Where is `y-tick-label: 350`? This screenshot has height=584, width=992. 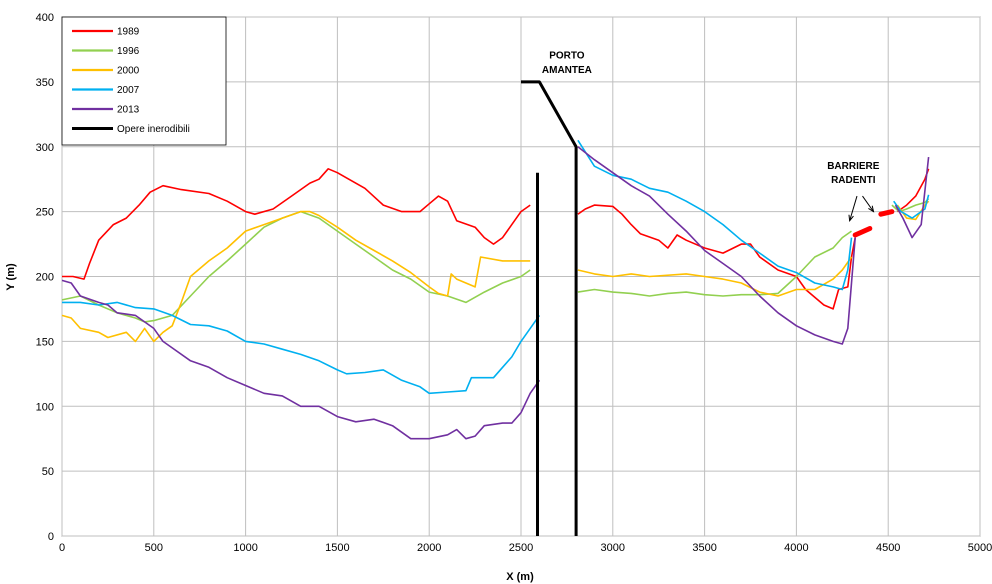
y-tick-label: 350 is located at coordinates (45, 83).